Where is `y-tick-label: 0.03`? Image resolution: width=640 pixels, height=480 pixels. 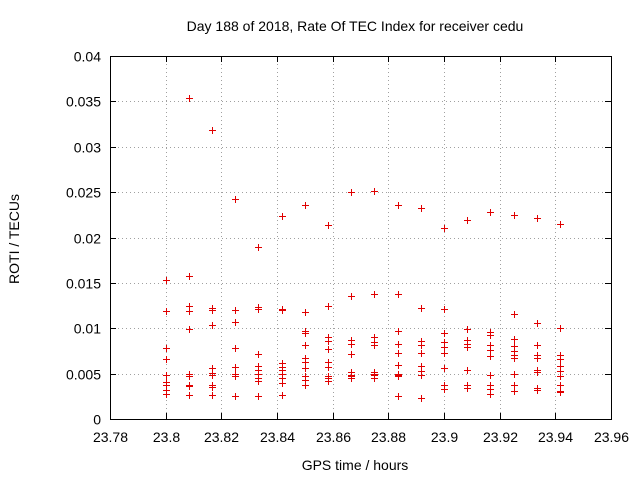 y-tick-label: 0.03 is located at coordinates (87, 148).